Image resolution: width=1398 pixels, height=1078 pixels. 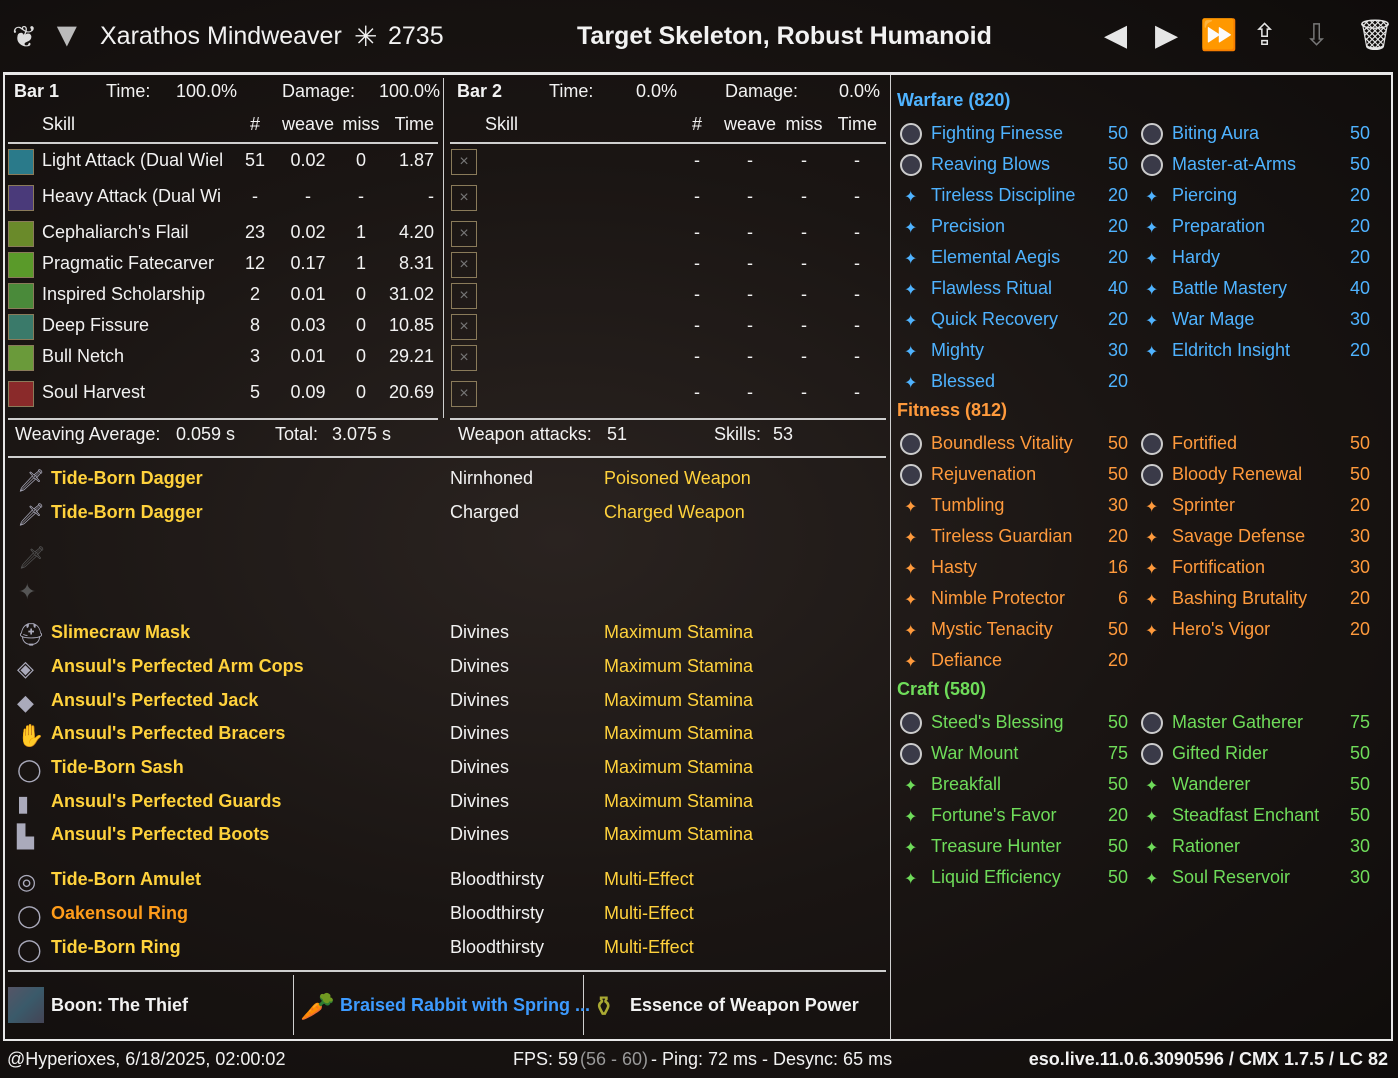 What do you see at coordinates (1237, 474) in the screenshot?
I see `cp-name: Bloody Renewal` at bounding box center [1237, 474].